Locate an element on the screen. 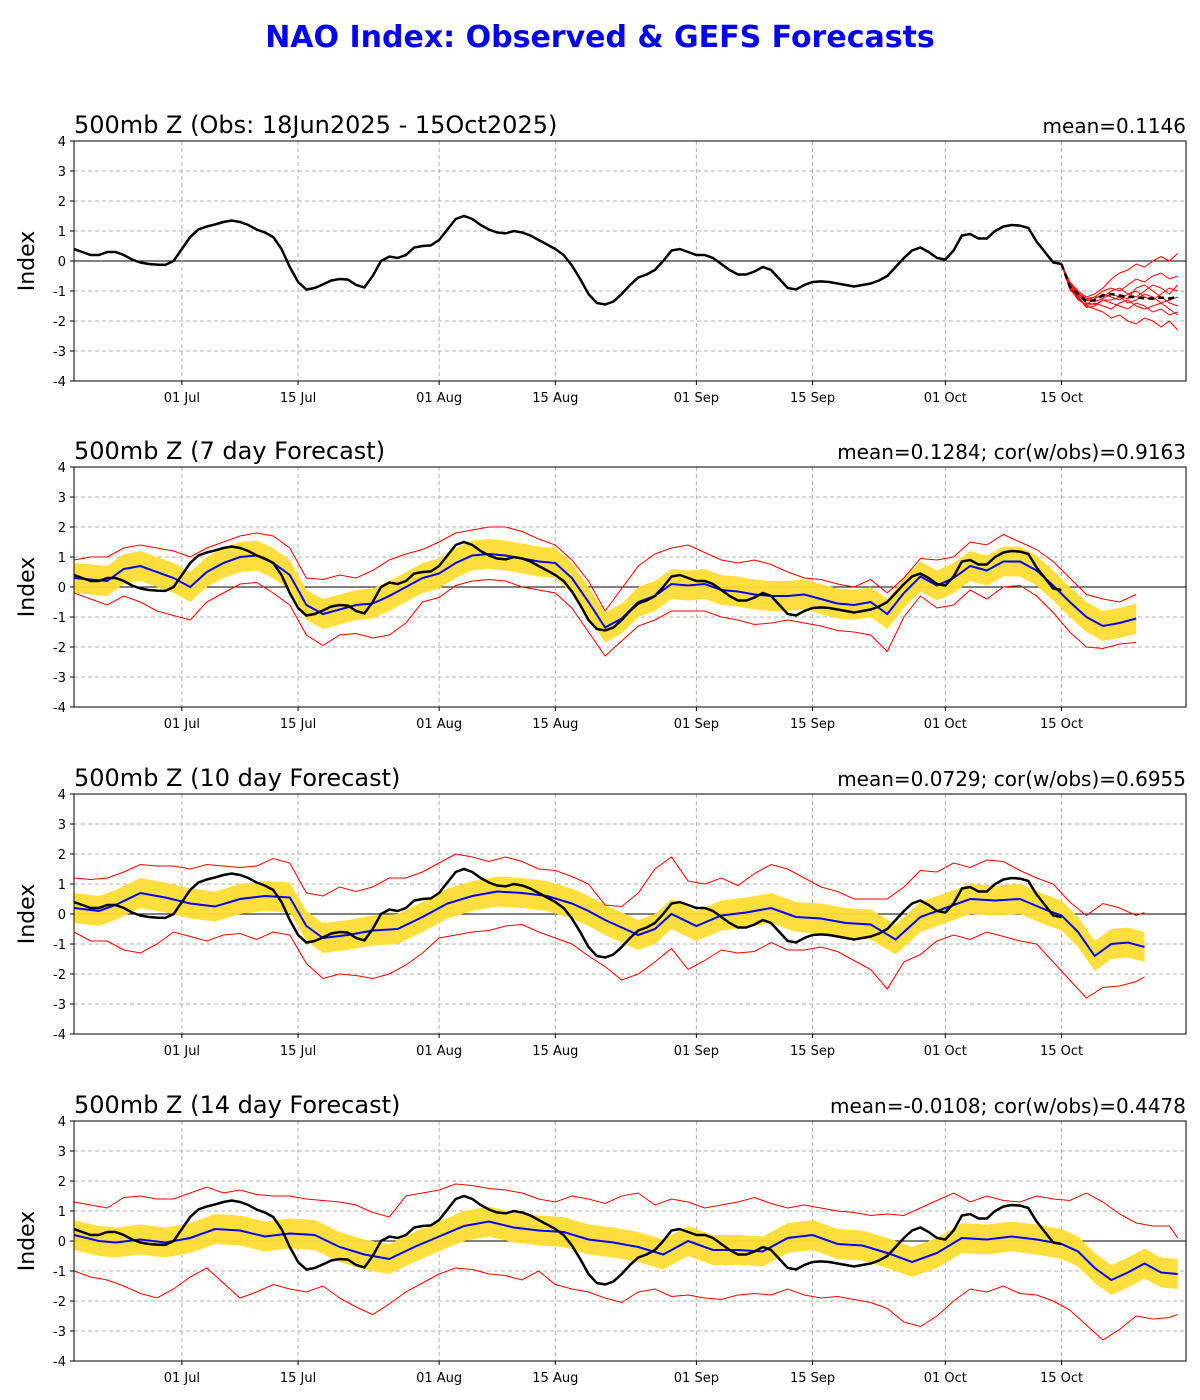  panel-stat: mean=0.1284; cor(w/obs)=0.9163 is located at coordinates (1011, 452).